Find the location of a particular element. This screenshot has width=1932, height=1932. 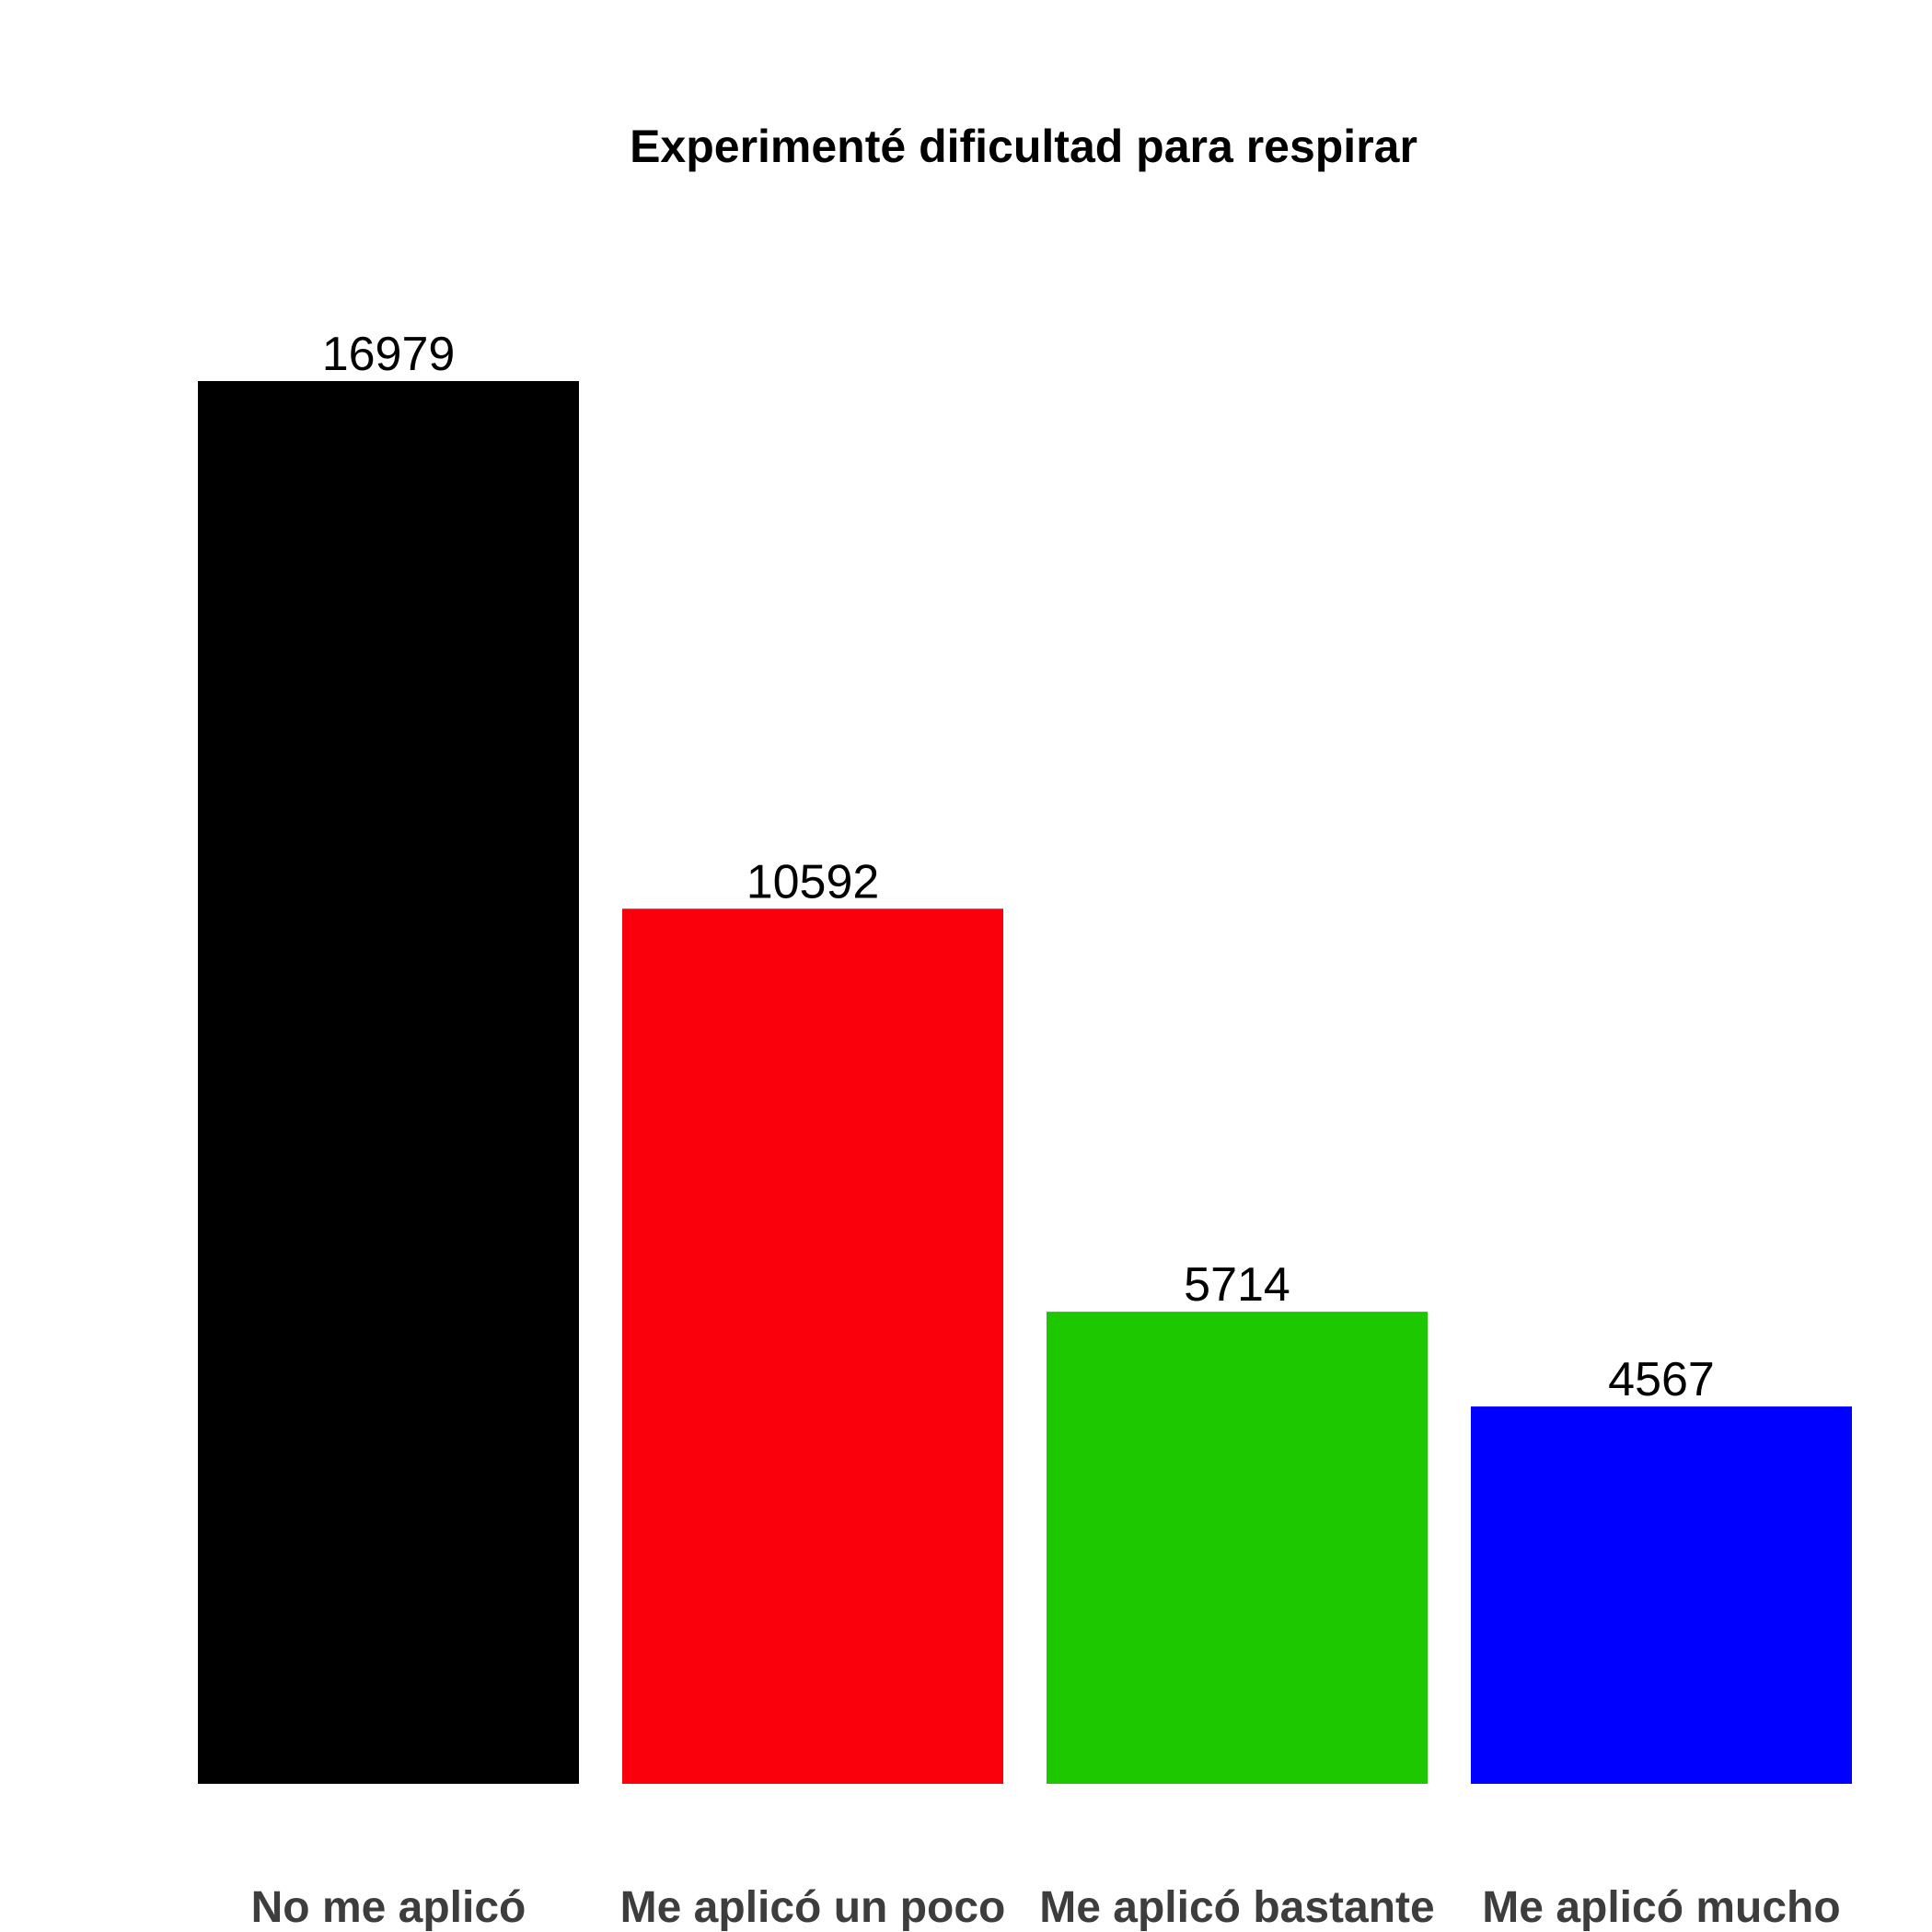

value-label-3: 5714 is located at coordinates (1237, 1285).